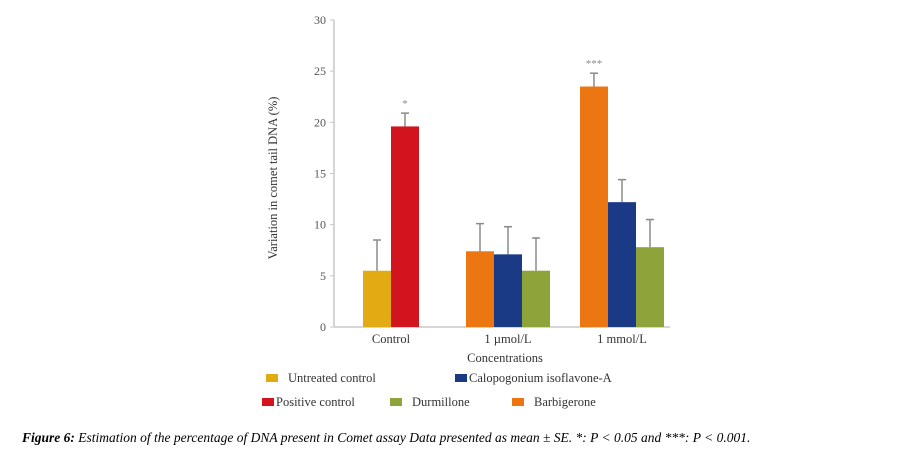 Image resolution: width=923 pixels, height=454 pixels. I want to click on legend-item: Calopogonium isoflavone-A, so click(533, 378).